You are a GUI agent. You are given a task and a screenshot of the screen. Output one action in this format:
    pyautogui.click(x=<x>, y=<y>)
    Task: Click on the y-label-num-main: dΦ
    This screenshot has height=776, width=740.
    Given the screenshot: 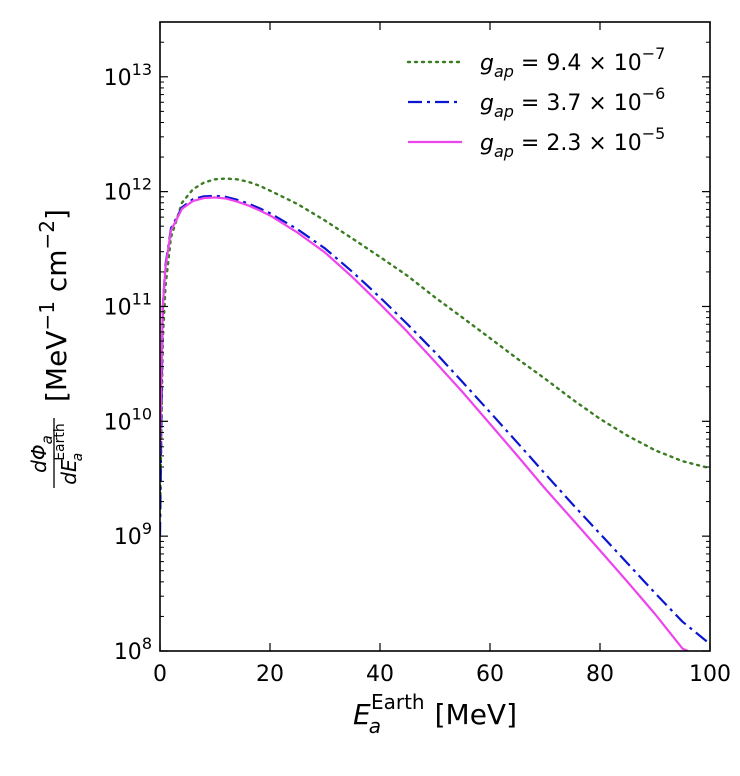 What is the action you would take?
    pyautogui.click(x=39, y=458)
    